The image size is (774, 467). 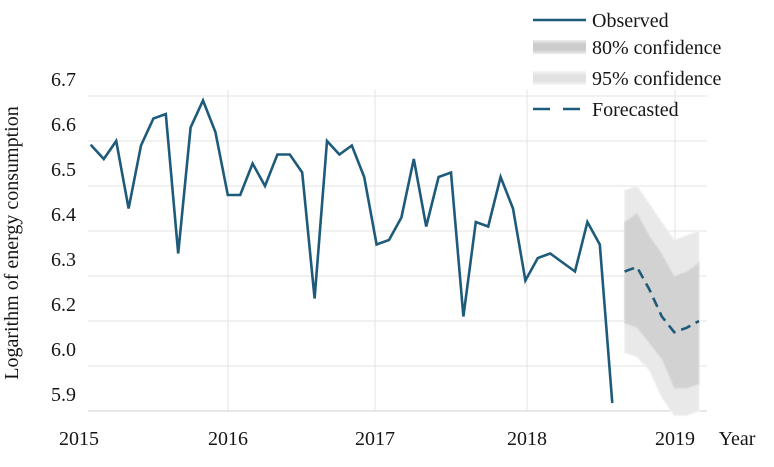 I want to click on y-tick-label: 6.5, so click(x=63, y=170).